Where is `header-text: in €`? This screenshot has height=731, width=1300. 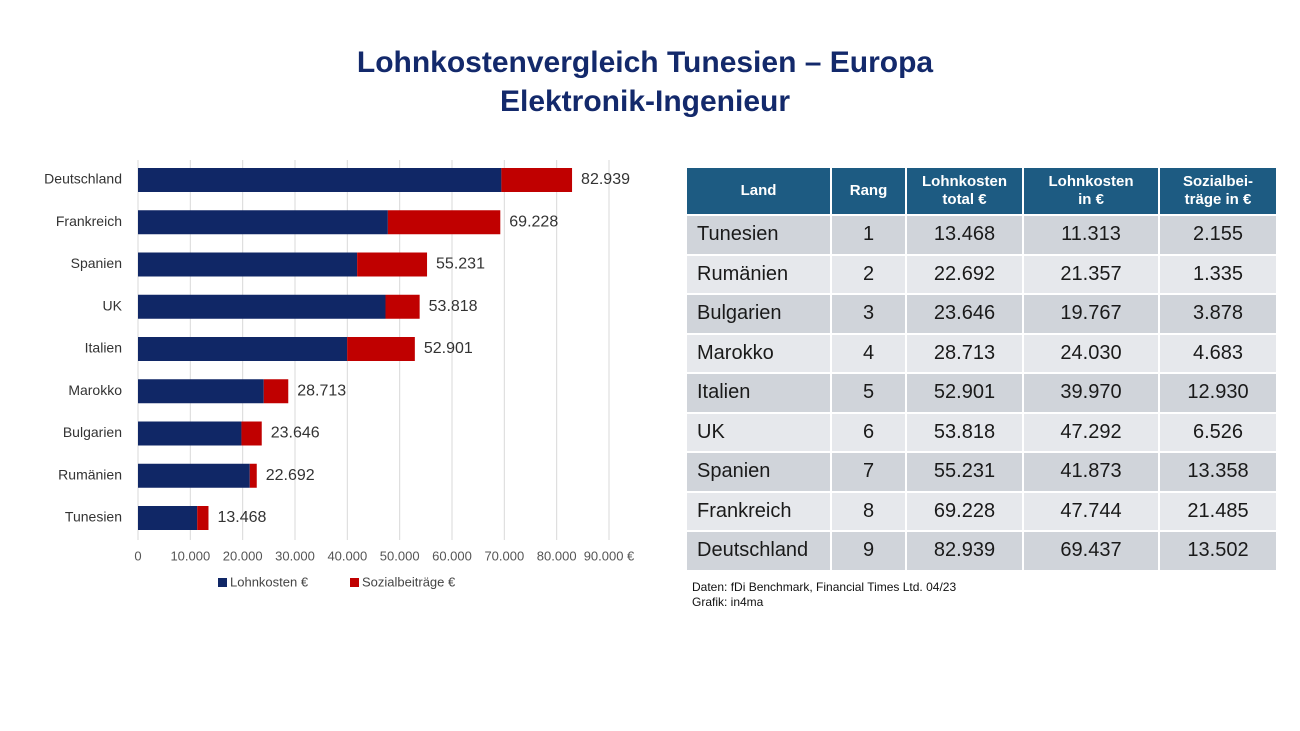 header-text: in € is located at coordinates (1091, 199).